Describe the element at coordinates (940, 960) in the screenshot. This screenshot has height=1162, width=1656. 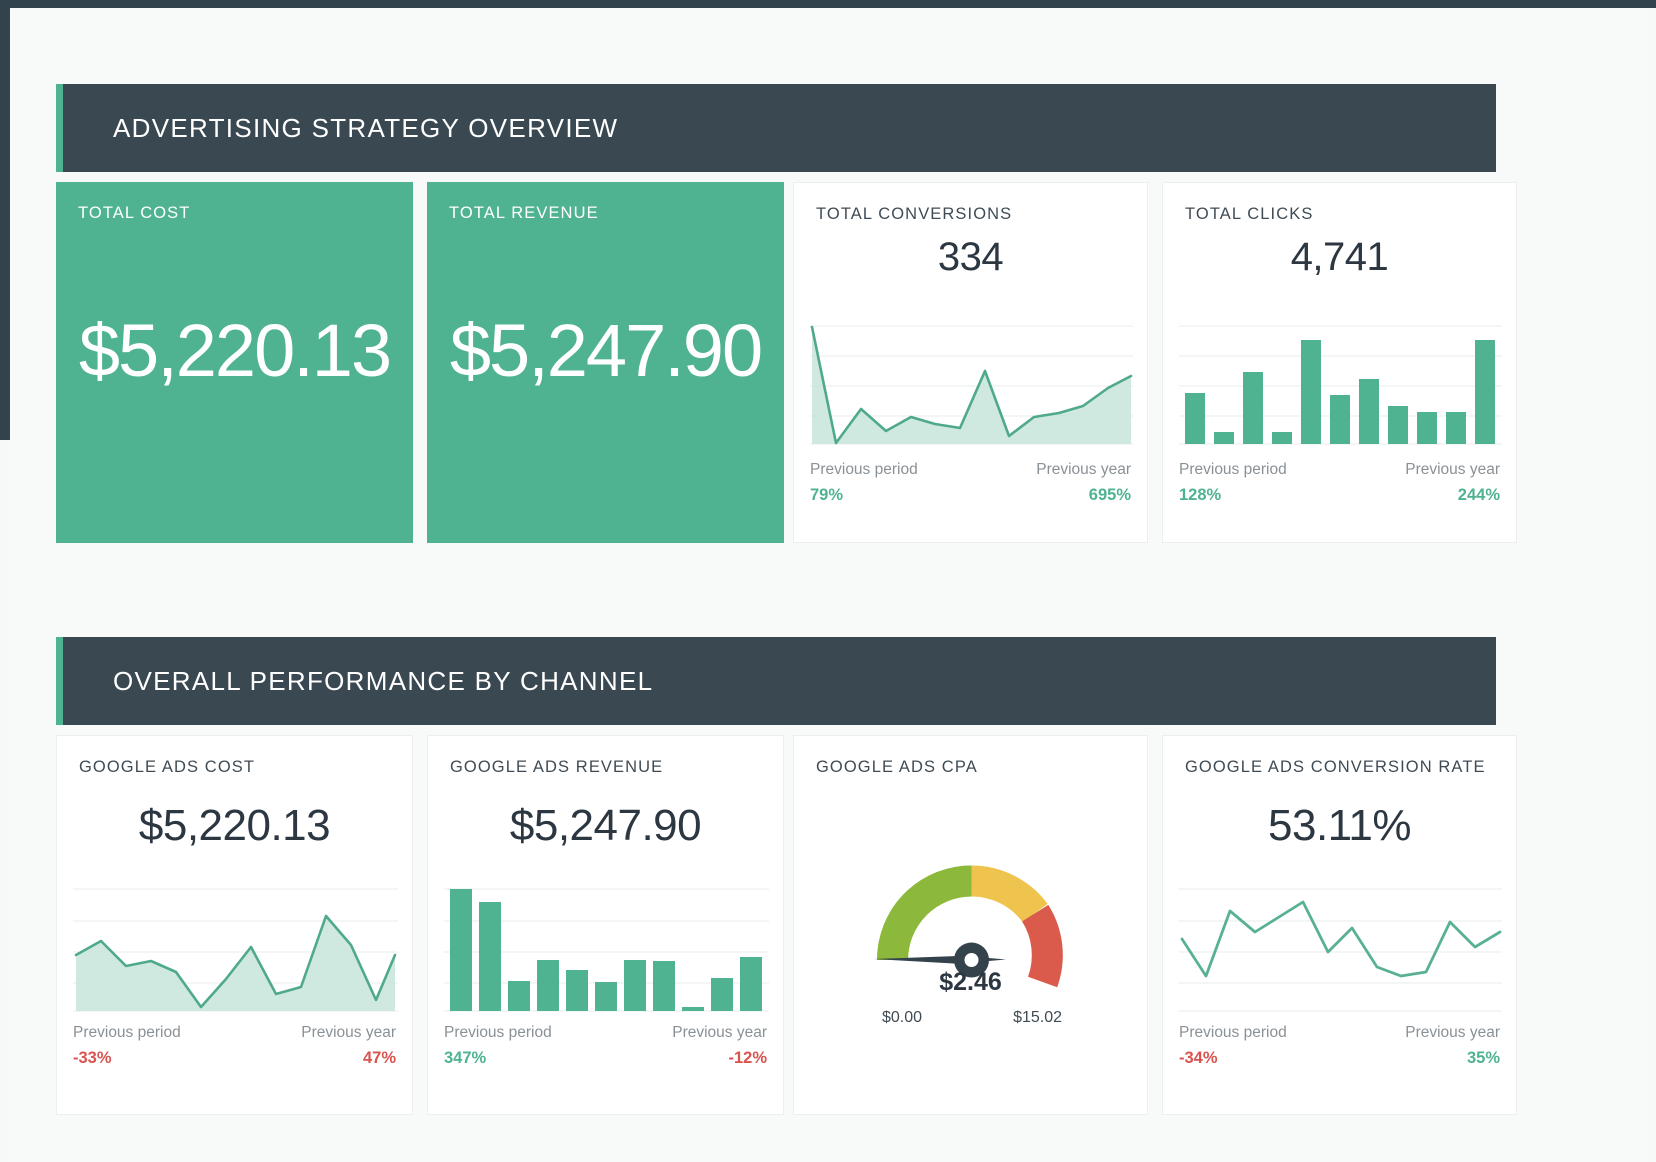
I see `gauge-needle` at that location.